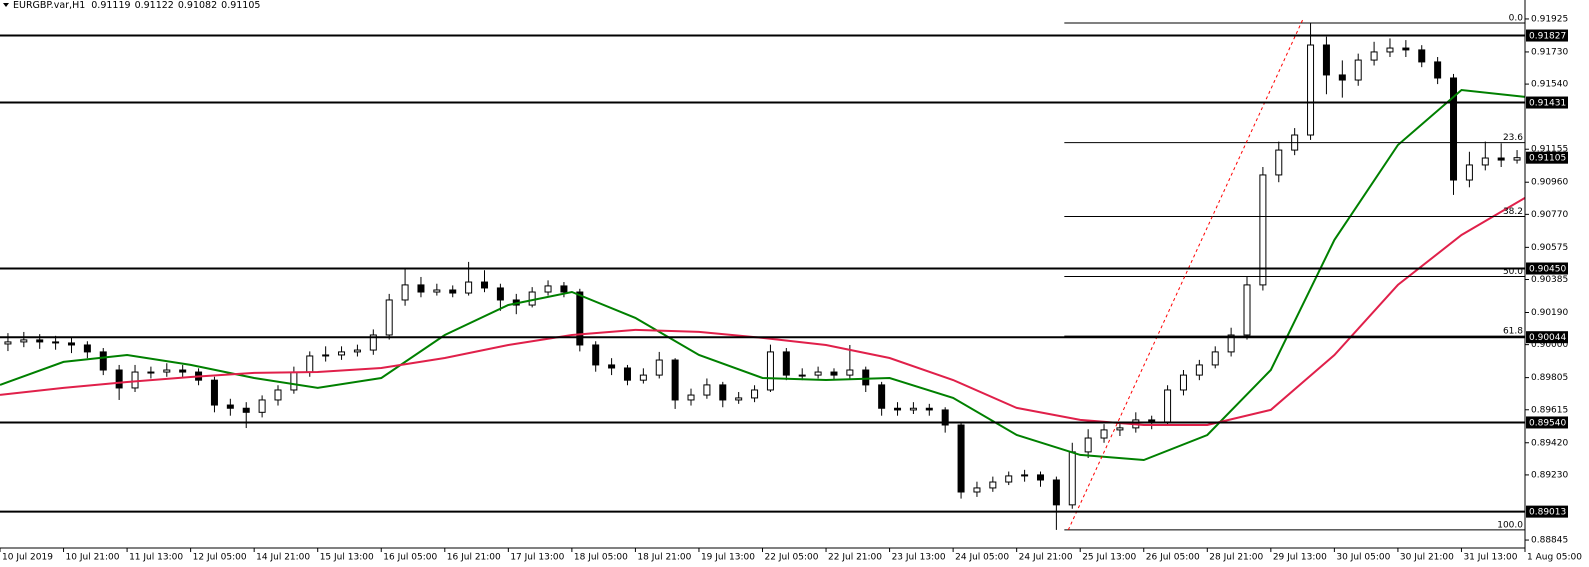 Image resolution: width=1589 pixels, height=567 pixels. I want to click on x-tick-label: 18 Jul 05:00, so click(601, 558).